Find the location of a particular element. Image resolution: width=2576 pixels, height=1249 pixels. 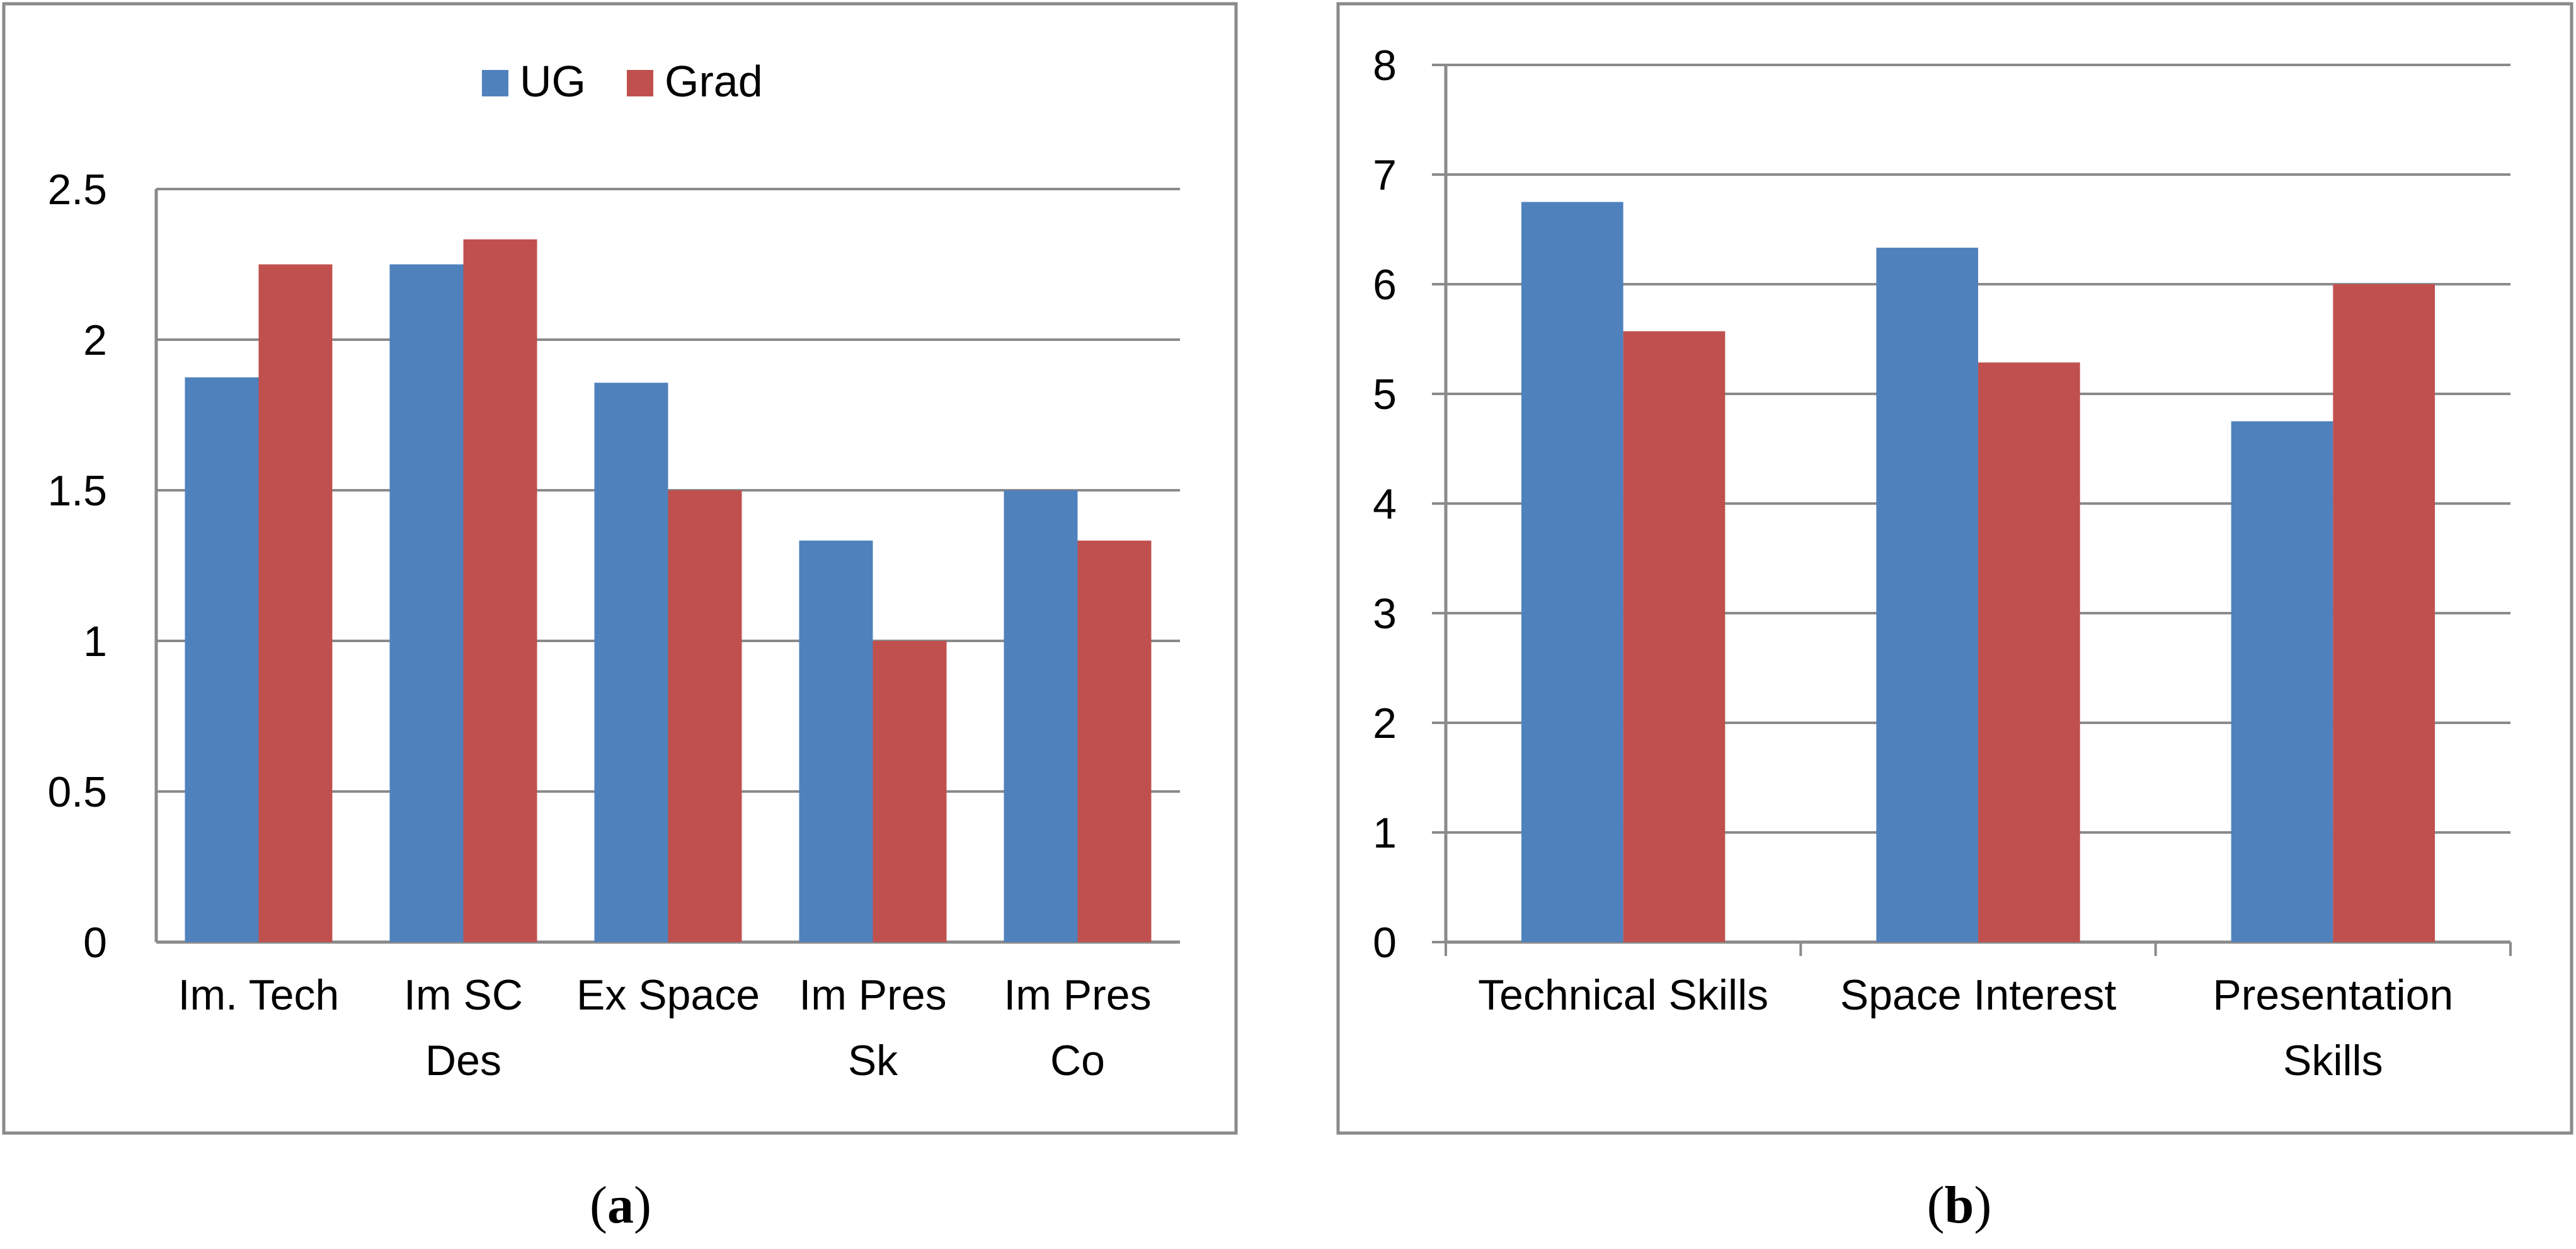

legend-swatch-ug is located at coordinates (495, 83).